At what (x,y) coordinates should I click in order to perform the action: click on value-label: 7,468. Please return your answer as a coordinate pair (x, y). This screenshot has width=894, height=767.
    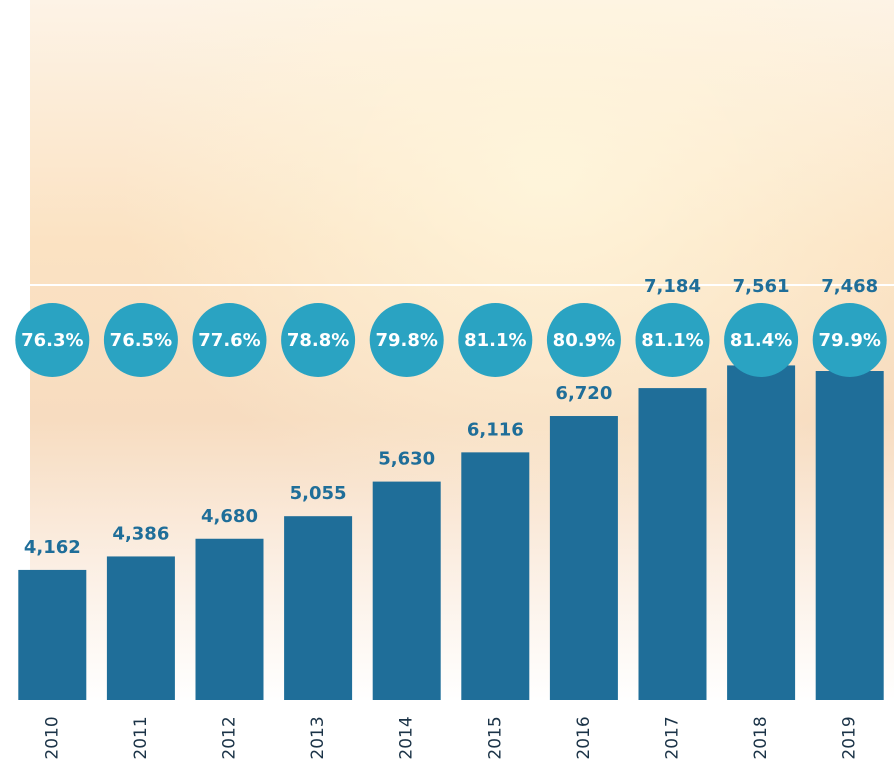
    Looking at the image, I should click on (849, 286).